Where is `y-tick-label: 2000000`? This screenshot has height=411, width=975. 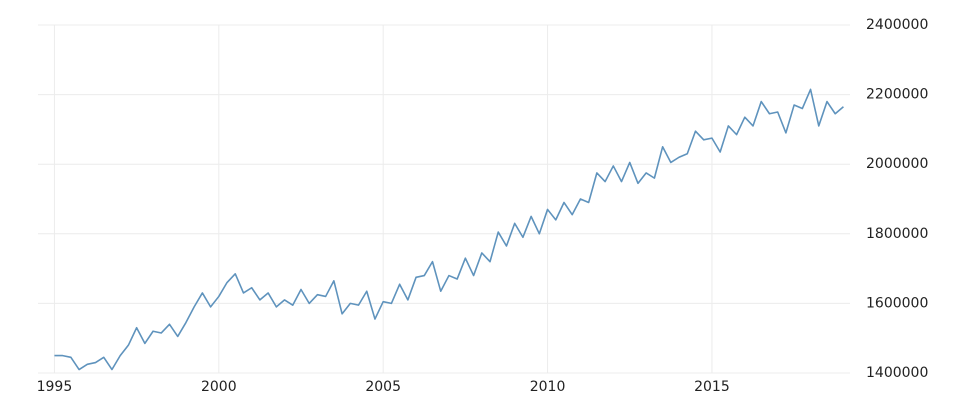 y-tick-label: 2000000 is located at coordinates (897, 164).